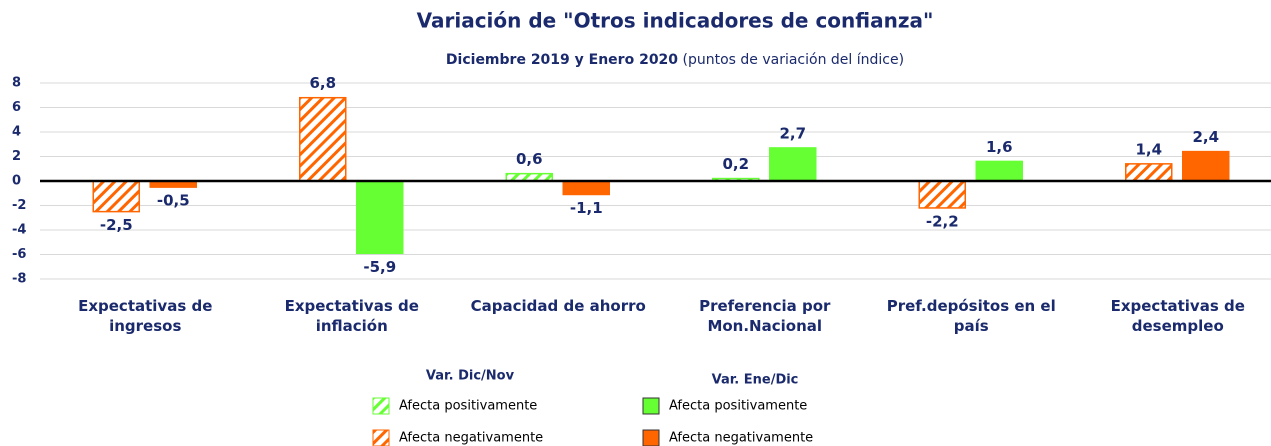  What do you see at coordinates (1205, 137) in the screenshot?
I see `value-label: 2,4` at bounding box center [1205, 137].